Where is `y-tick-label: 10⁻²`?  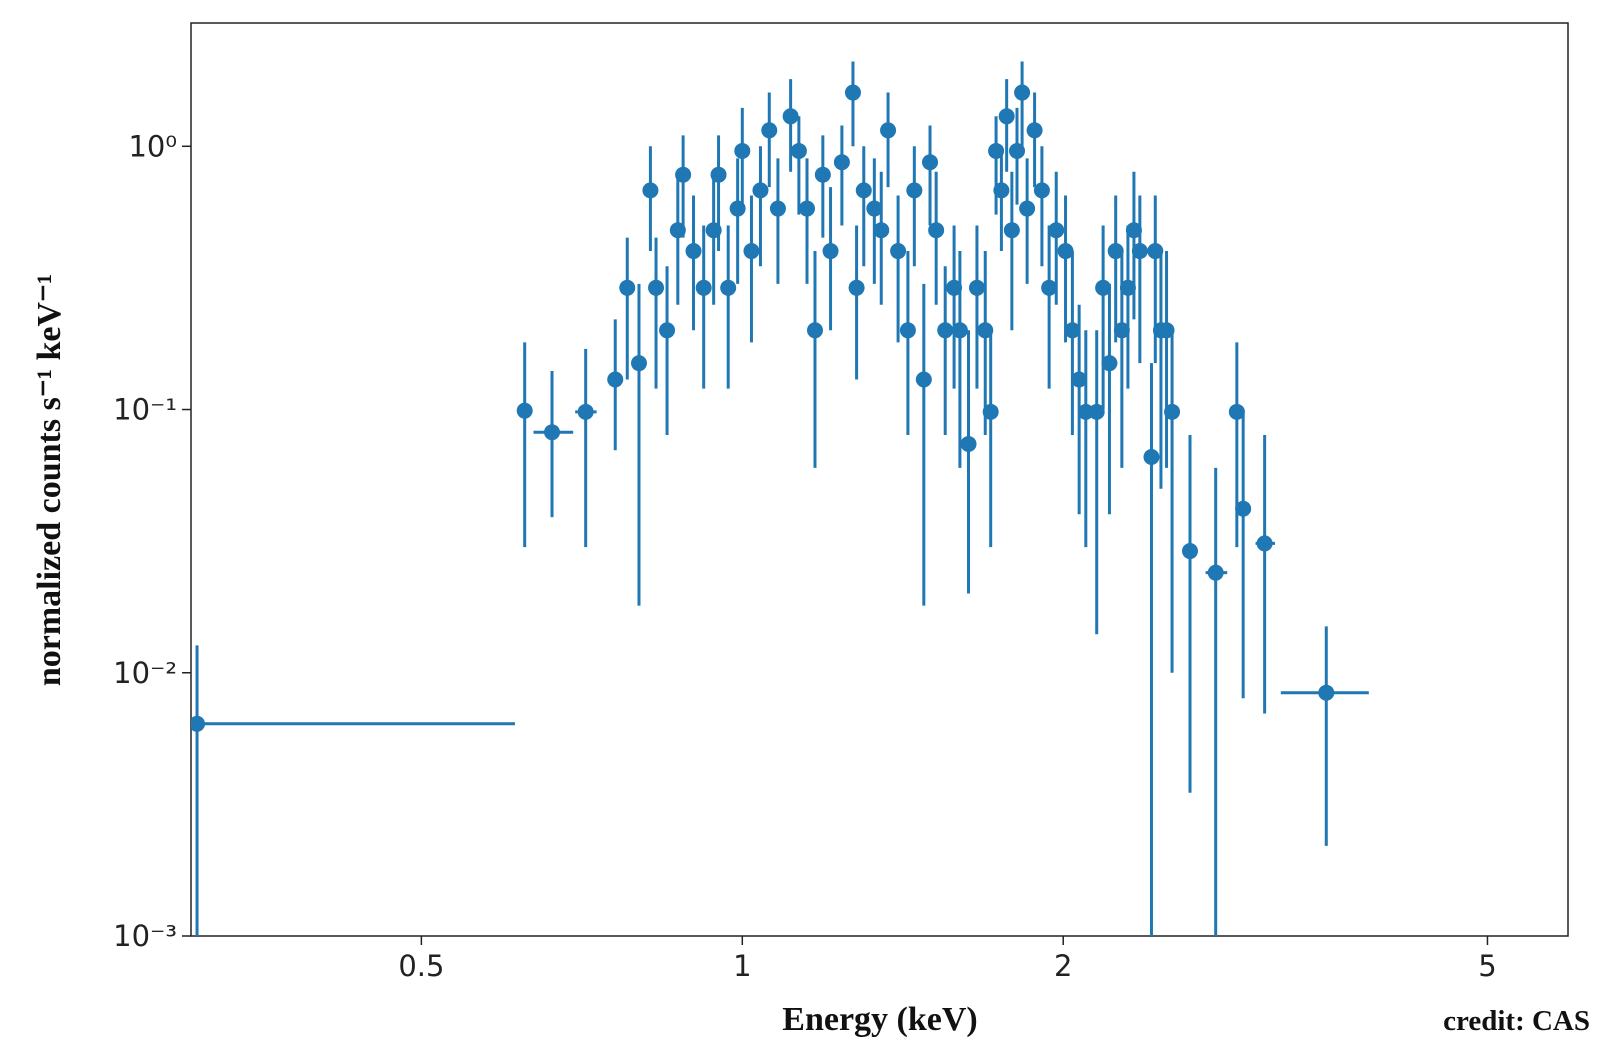 y-tick-label: 10⁻² is located at coordinates (145, 673).